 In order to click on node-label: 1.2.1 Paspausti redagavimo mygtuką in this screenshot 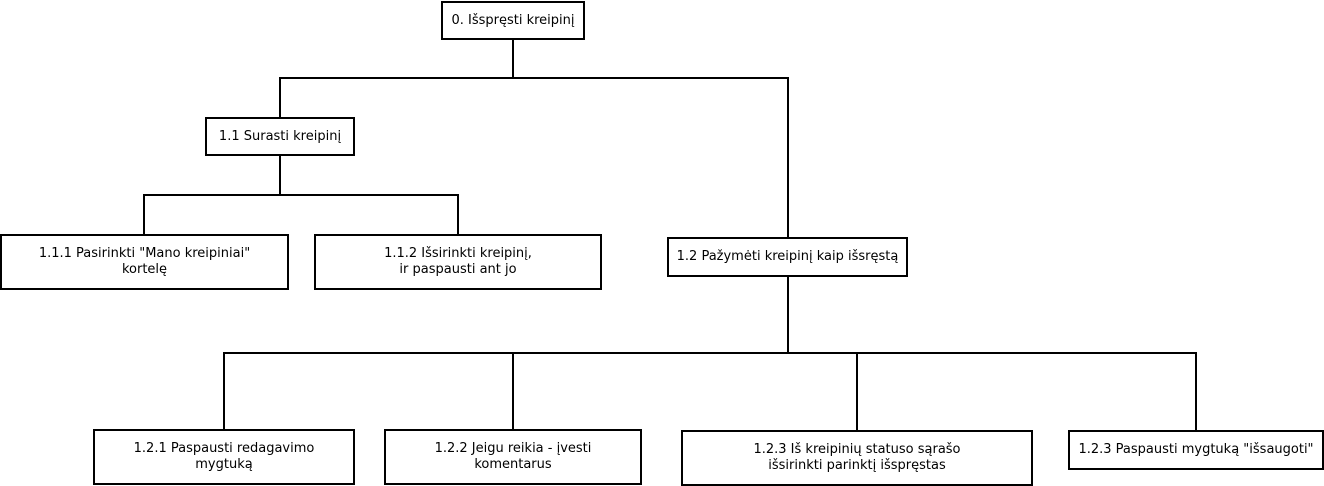, I will do `click(224, 456)`.